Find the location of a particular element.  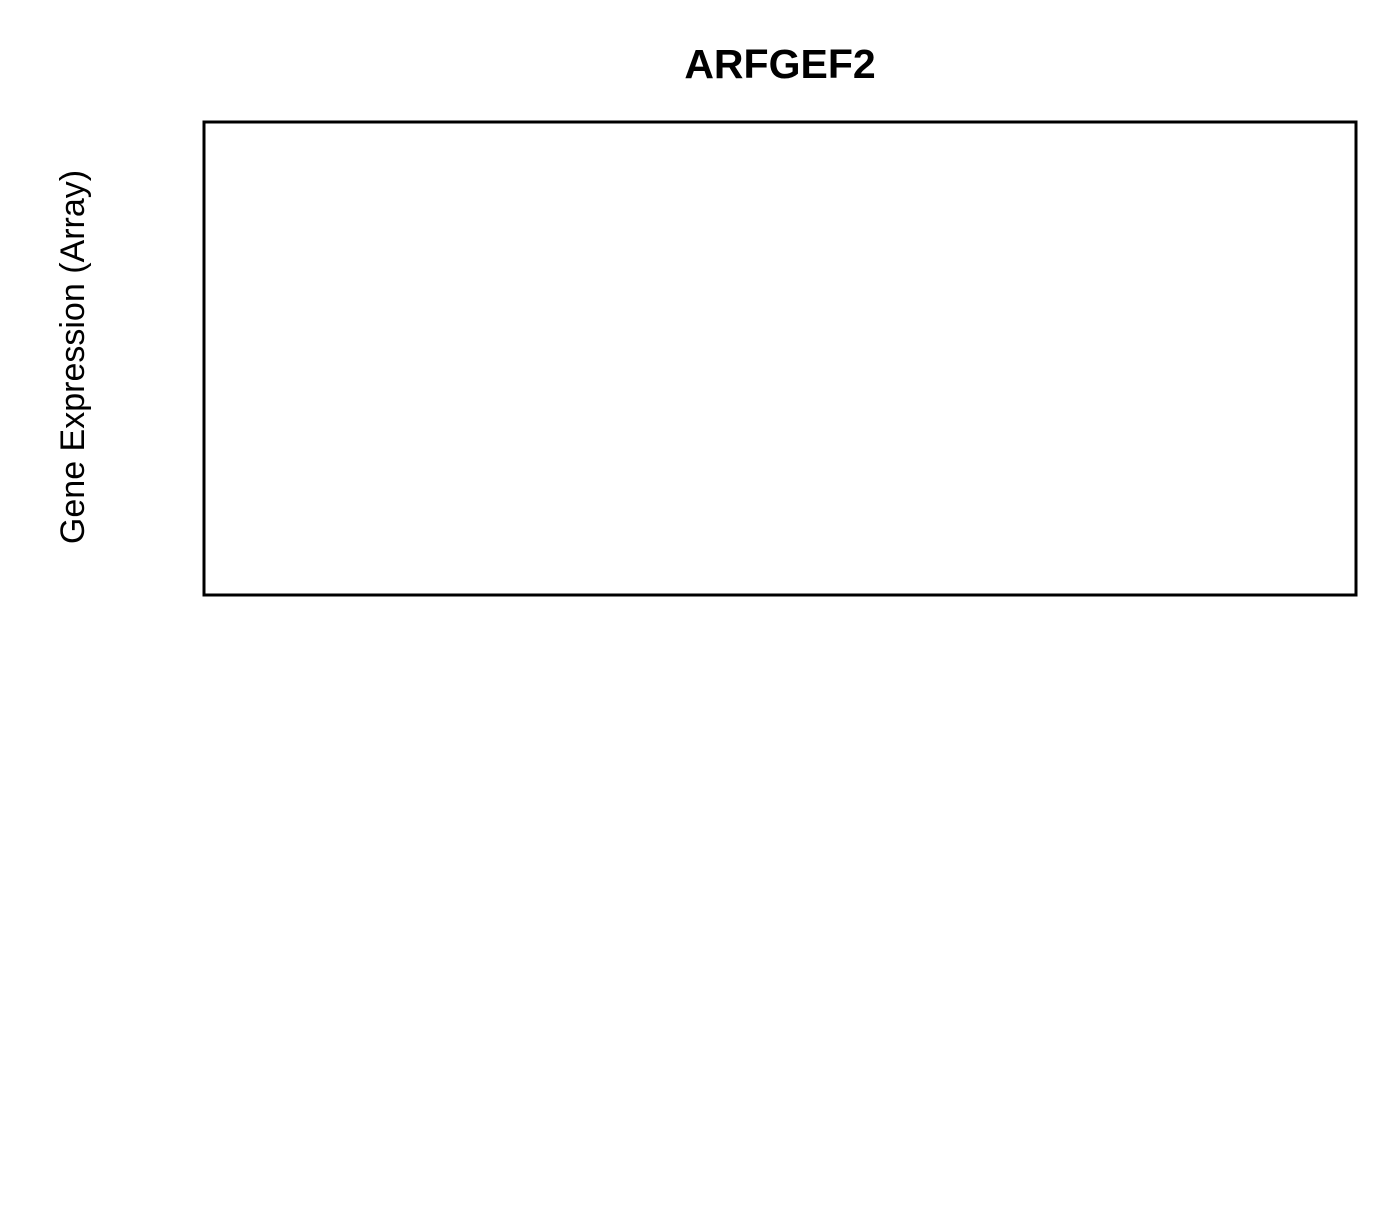

chart-title: ARFGEF2 is located at coordinates (779, 64).